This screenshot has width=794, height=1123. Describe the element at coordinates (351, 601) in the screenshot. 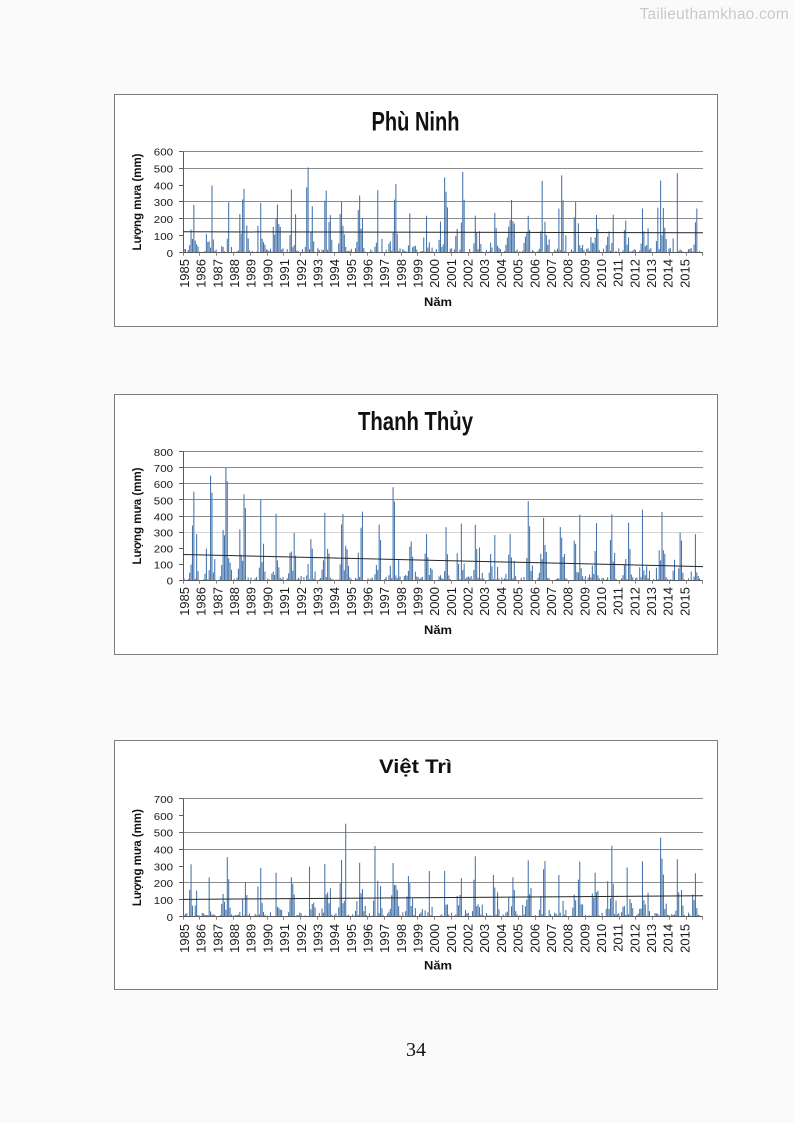

I see `svg-text: 1995` at that location.